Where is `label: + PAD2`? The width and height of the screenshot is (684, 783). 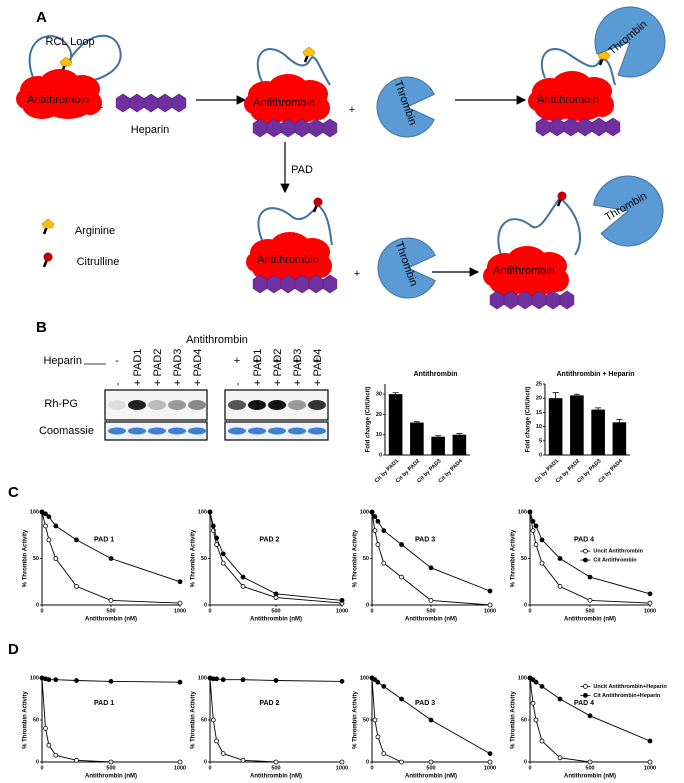
label: + PAD2 is located at coordinates (158, 367).